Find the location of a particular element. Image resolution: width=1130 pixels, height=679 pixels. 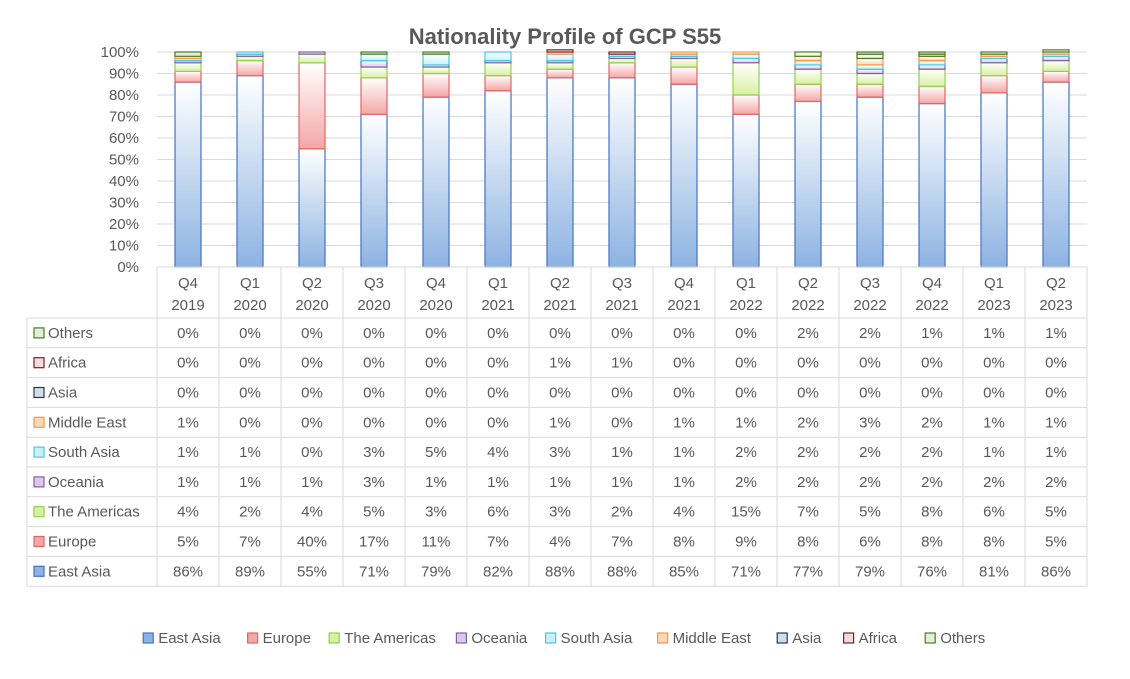

data-label-east-asia: 86% is located at coordinates (1056, 571).